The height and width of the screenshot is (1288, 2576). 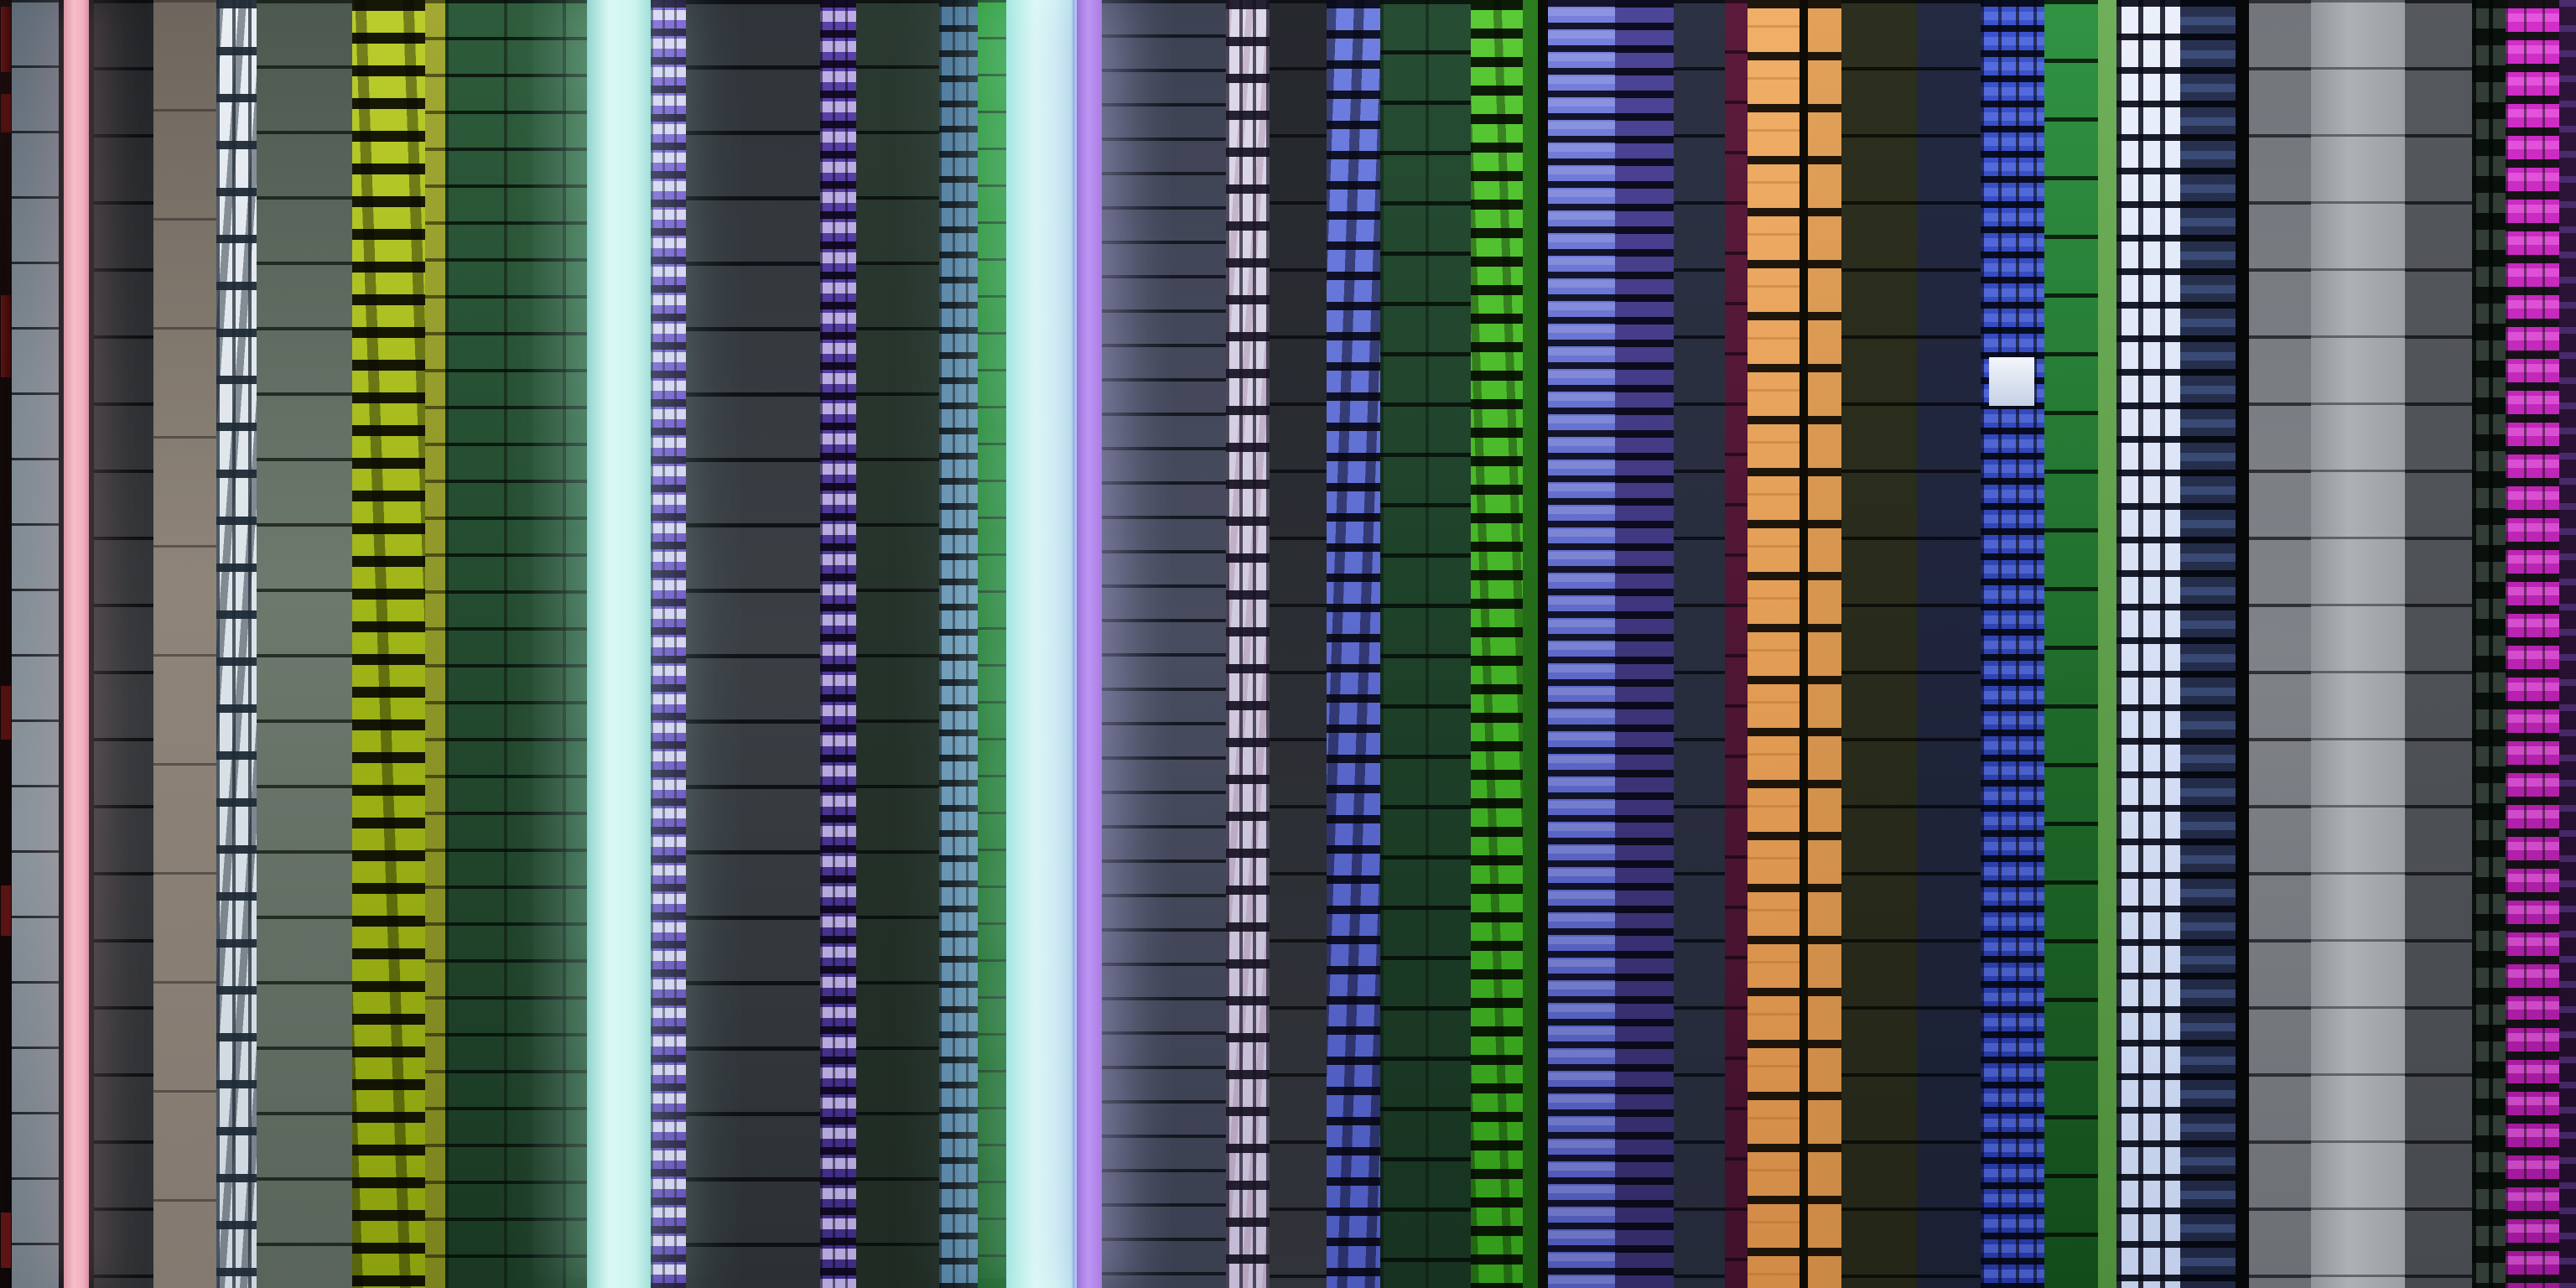 I want to click on facade-navy-panels, so click(x=1949, y=644).